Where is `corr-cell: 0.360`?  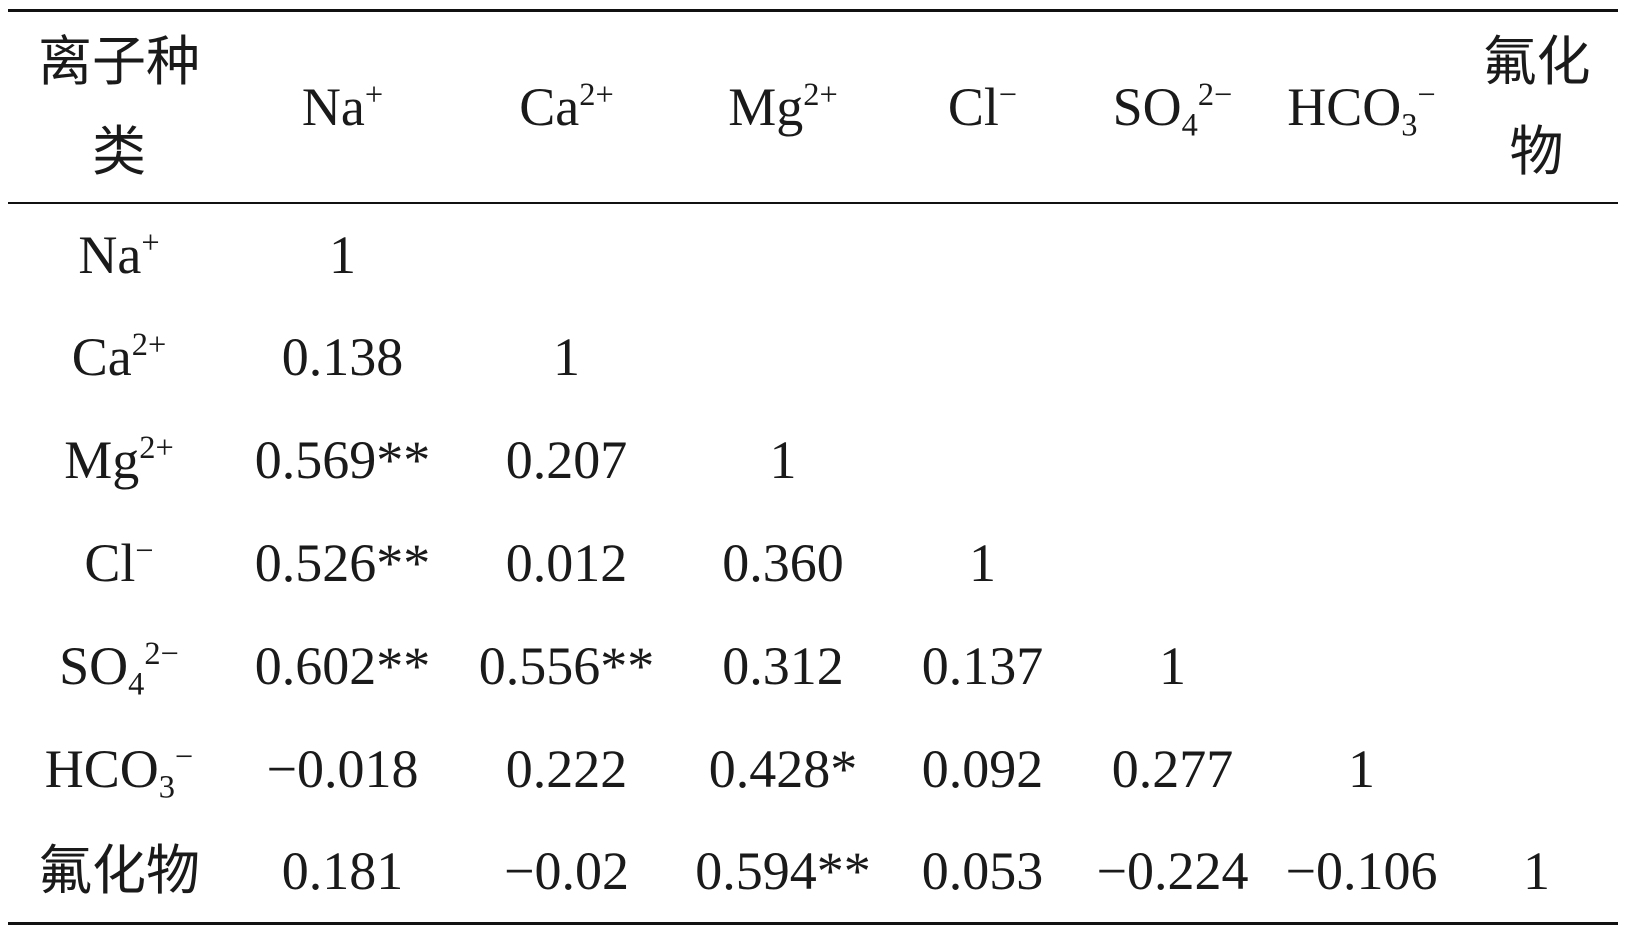 corr-cell: 0.360 is located at coordinates (783, 563).